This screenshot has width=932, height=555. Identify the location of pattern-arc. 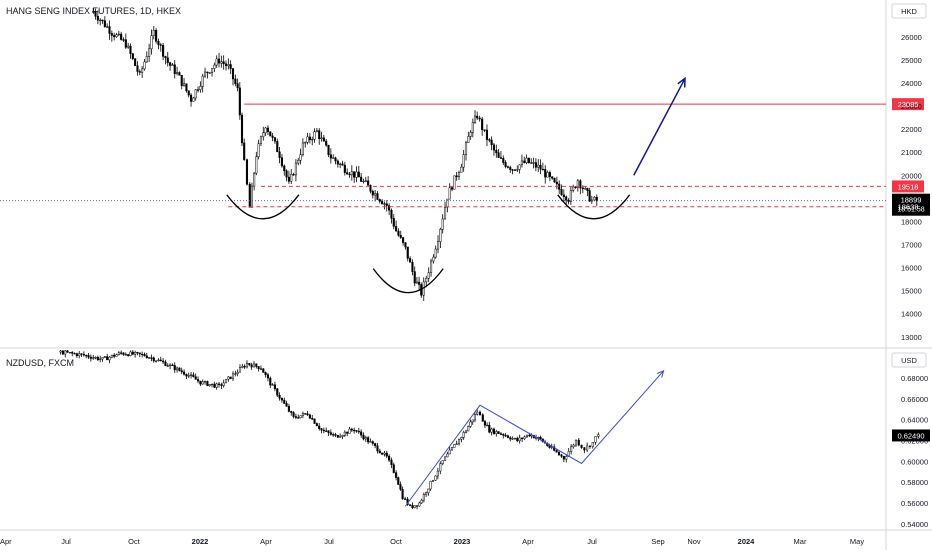
(408, 281).